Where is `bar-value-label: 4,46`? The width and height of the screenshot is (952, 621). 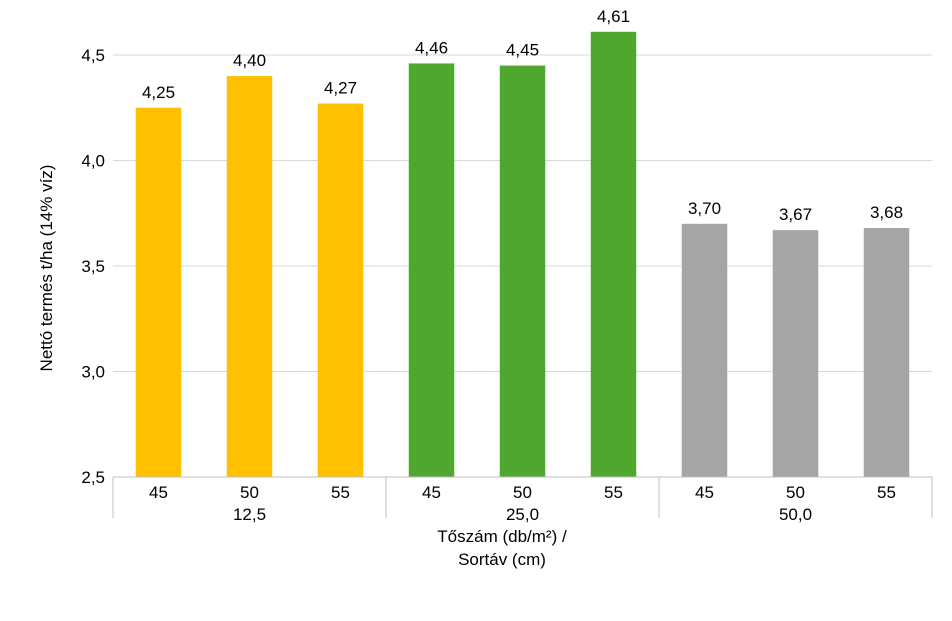
bar-value-label: 4,46 is located at coordinates (431, 47).